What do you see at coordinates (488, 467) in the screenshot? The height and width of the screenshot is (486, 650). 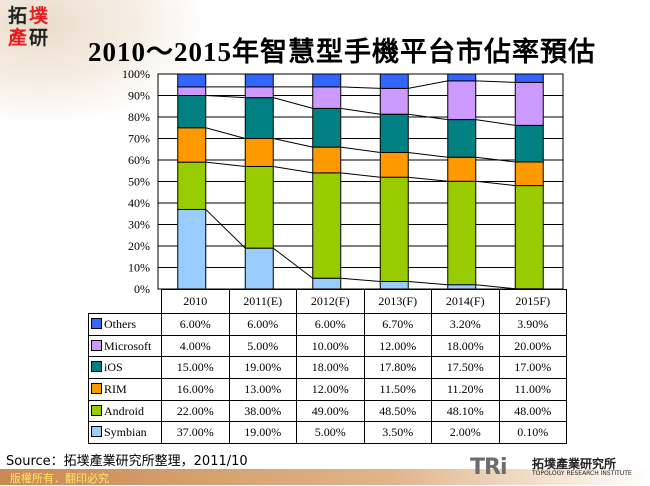 I see `brand-mark: TRi` at bounding box center [488, 467].